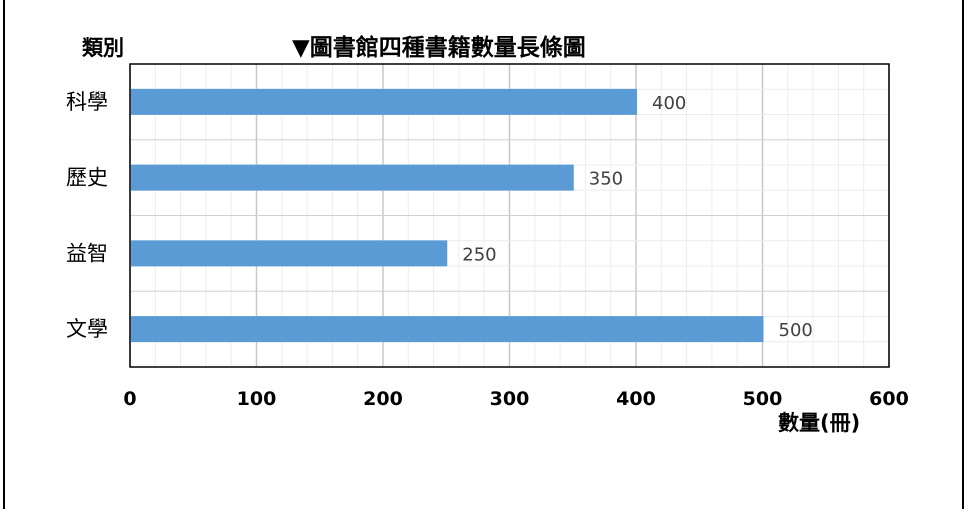  What do you see at coordinates (889, 399) in the screenshot?
I see `x-tick-label: 600` at bounding box center [889, 399].